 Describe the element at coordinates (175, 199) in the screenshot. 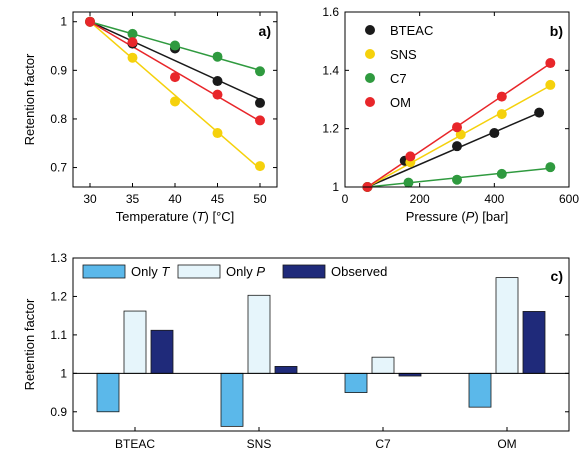

I see `x-tick-label: 40` at that location.